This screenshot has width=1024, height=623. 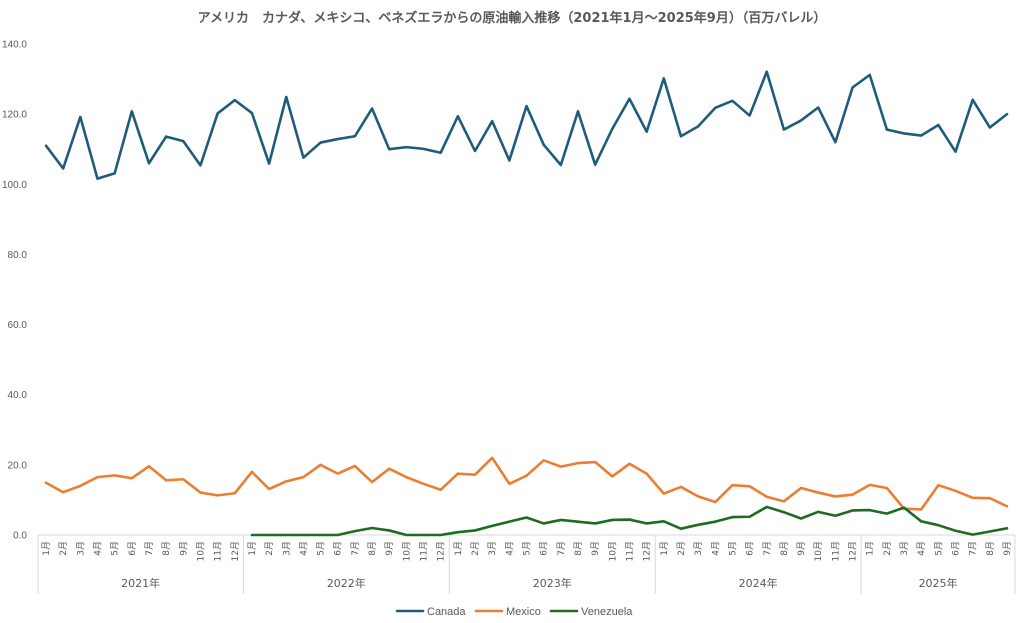 What do you see at coordinates (14, 185) in the screenshot?
I see `y-tick-label: 100.0` at bounding box center [14, 185].